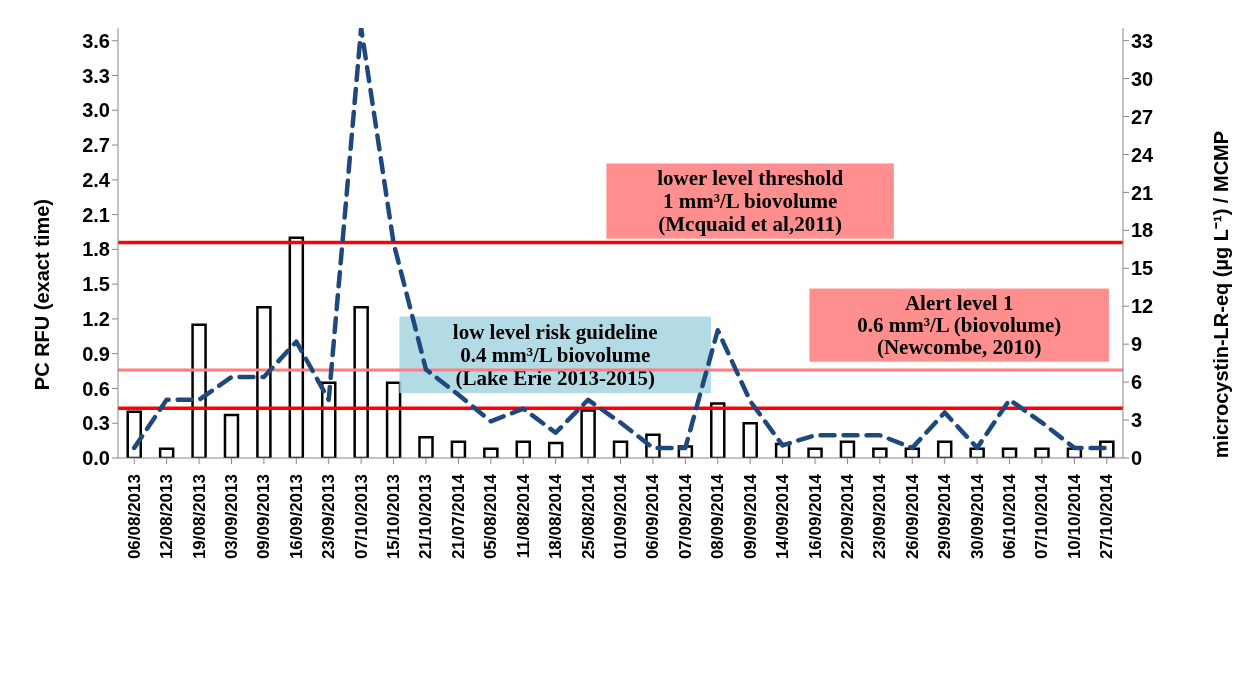  I want to click on y2-axis-title: microcystin-LR-eq (µg L⁻¹) / MCMP, so click(1221, 294).